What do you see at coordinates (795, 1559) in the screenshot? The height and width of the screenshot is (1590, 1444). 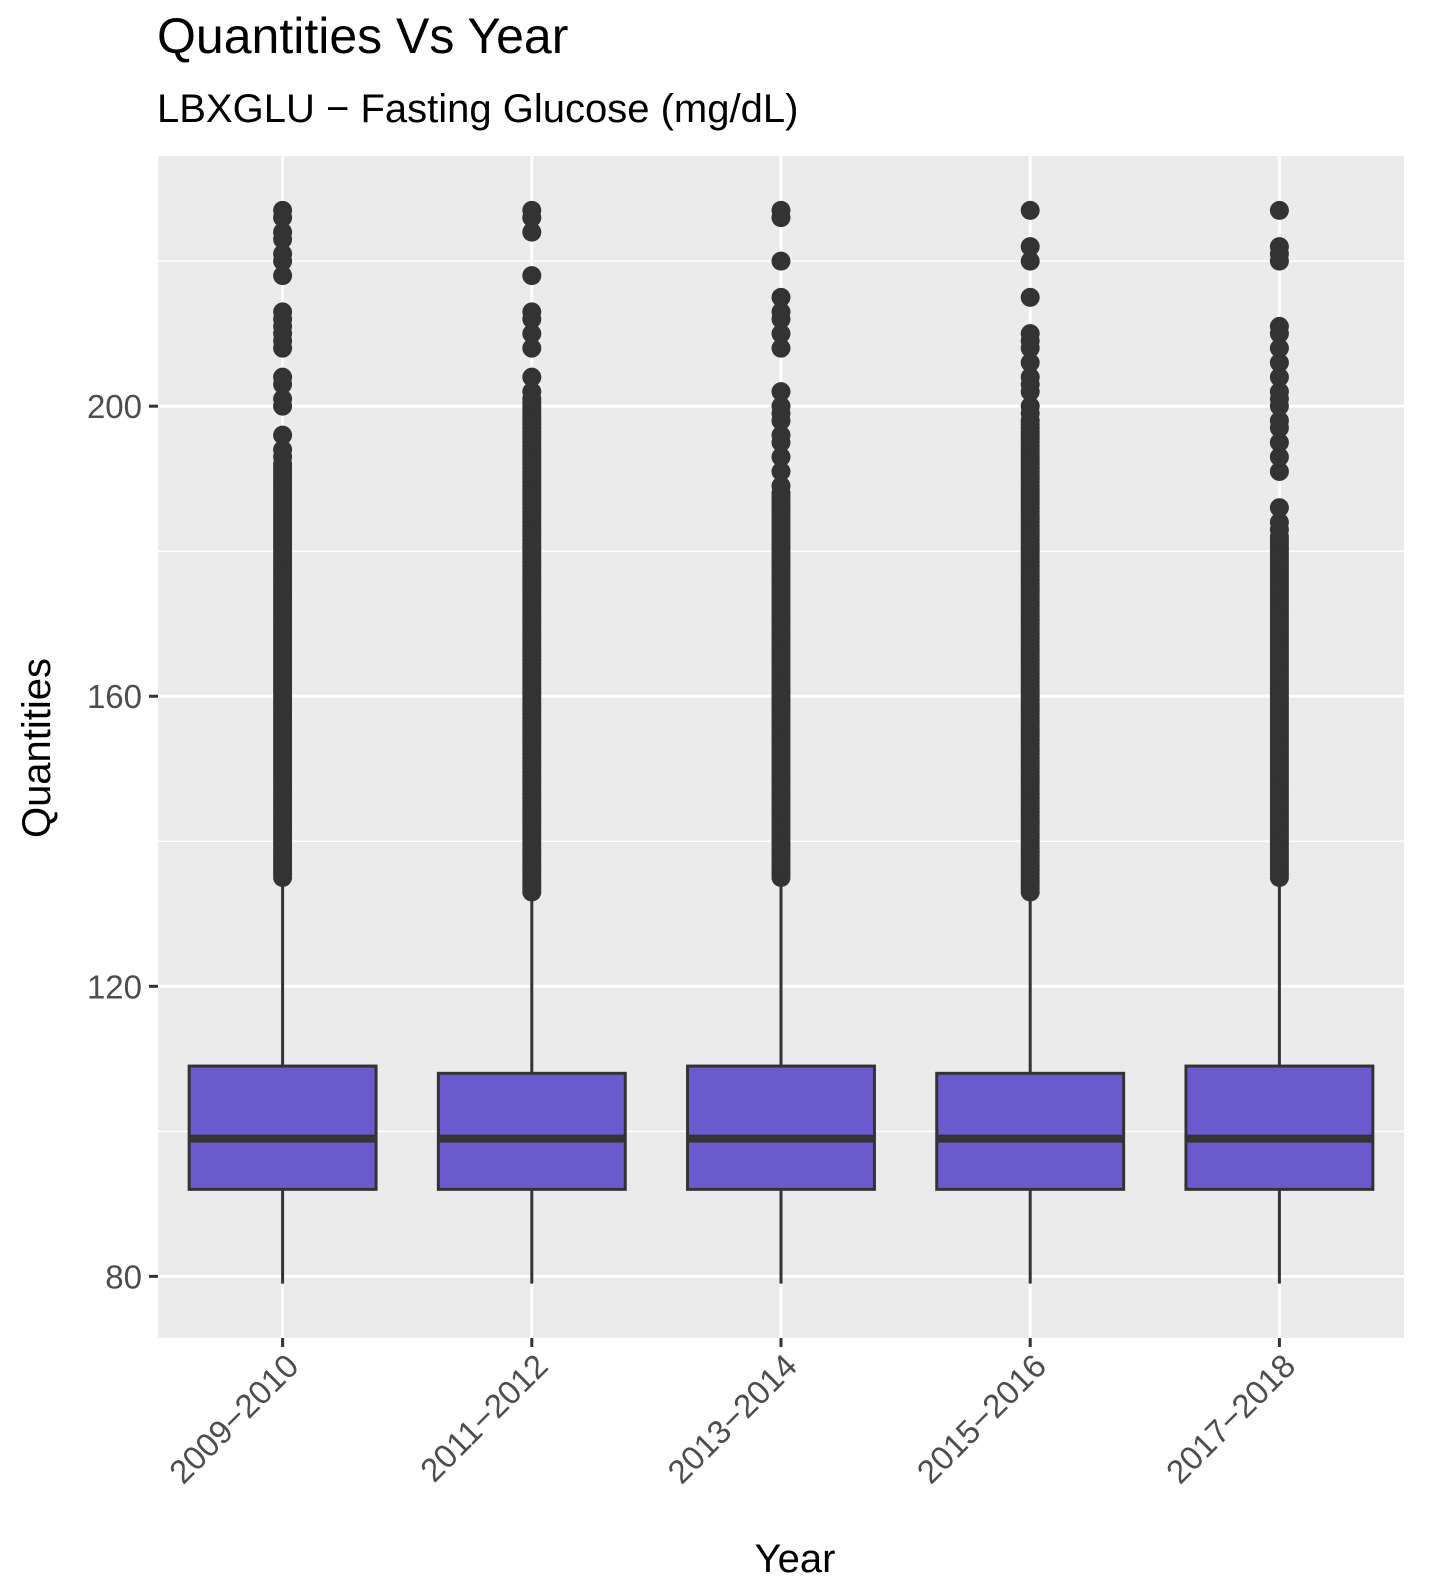 I see `x-axis-label: Year` at bounding box center [795, 1559].